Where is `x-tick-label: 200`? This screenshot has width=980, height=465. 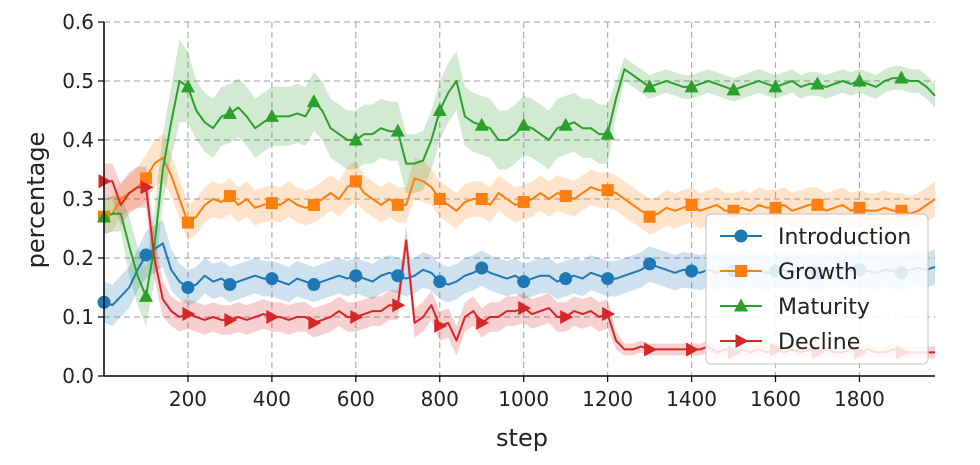 x-tick-label: 200 is located at coordinates (188, 399).